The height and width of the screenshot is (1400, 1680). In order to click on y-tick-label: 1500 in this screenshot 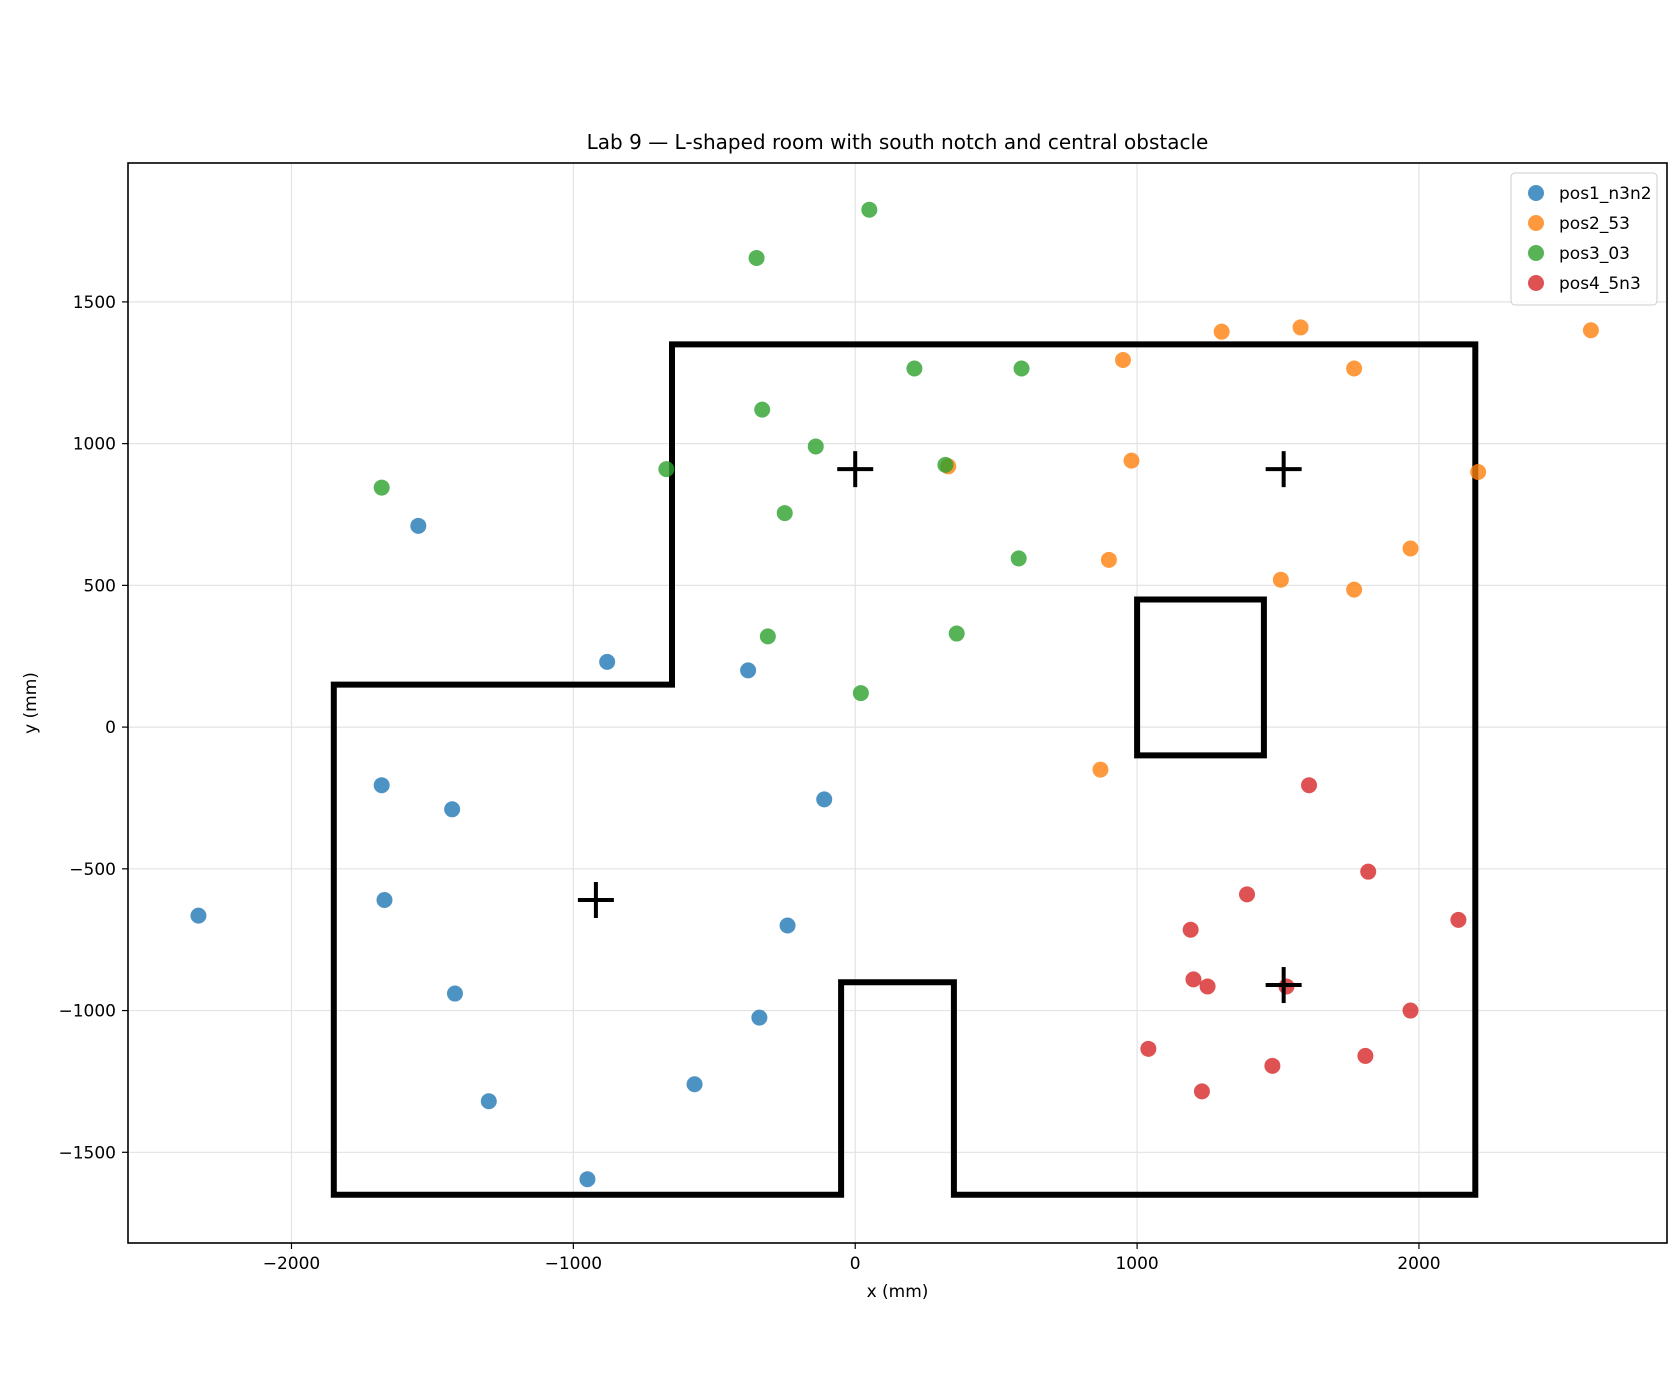, I will do `click(94, 303)`.